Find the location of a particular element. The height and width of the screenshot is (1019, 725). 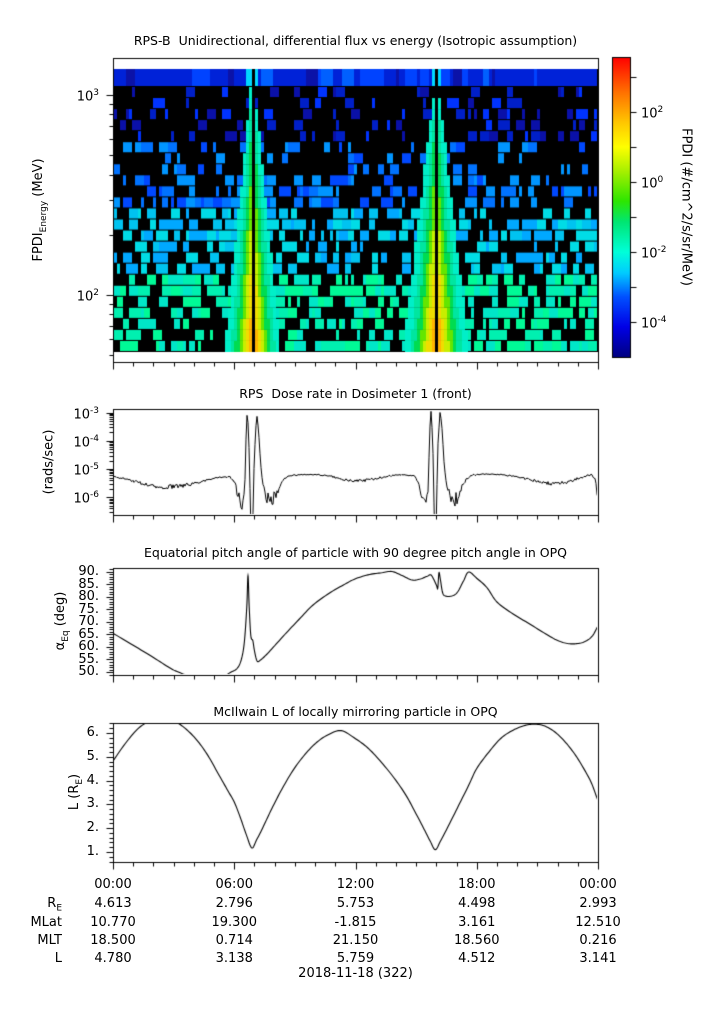

x-axis-time-label: 18:00 is located at coordinates (477, 884).